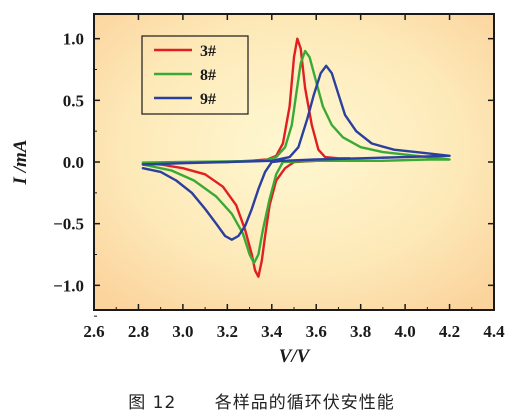  I want to click on x-tick-label: 2.8, so click(138, 331).